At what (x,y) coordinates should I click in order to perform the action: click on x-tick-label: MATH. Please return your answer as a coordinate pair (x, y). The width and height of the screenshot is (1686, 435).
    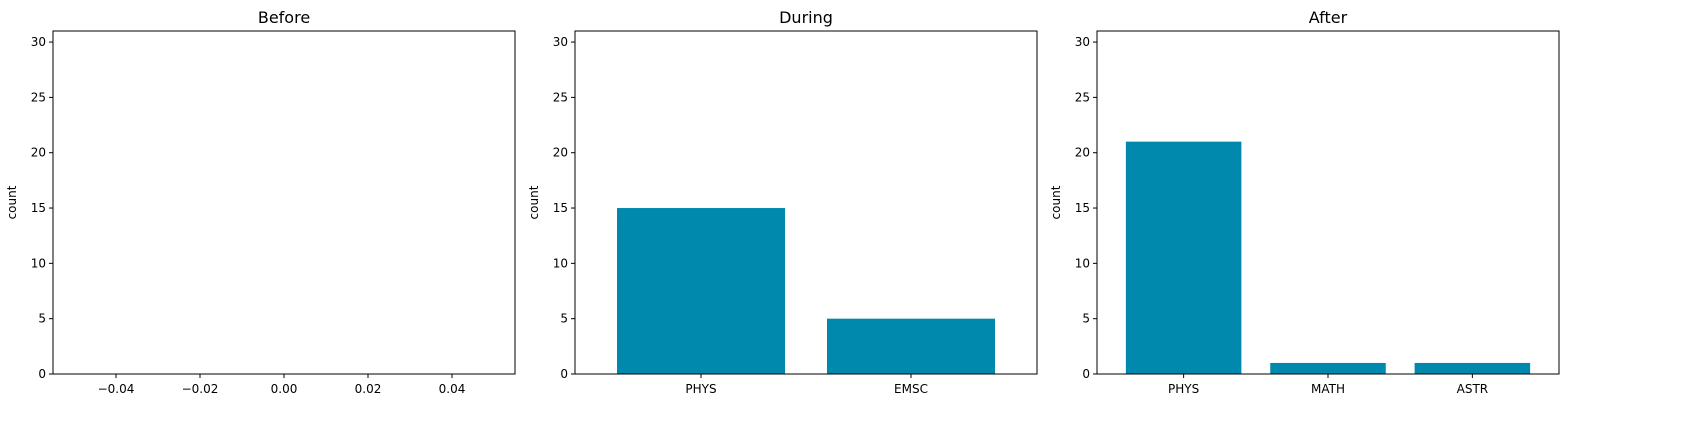
    Looking at the image, I should click on (1328, 389).